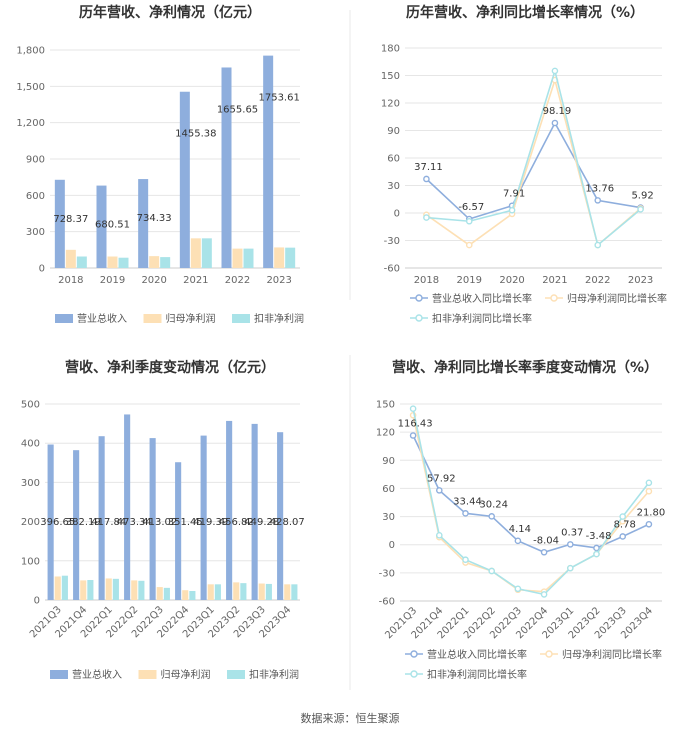  What do you see at coordinates (170, 12) in the screenshot?
I see `chart-title: 历年营收、净利情况（亿元）` at bounding box center [170, 12].